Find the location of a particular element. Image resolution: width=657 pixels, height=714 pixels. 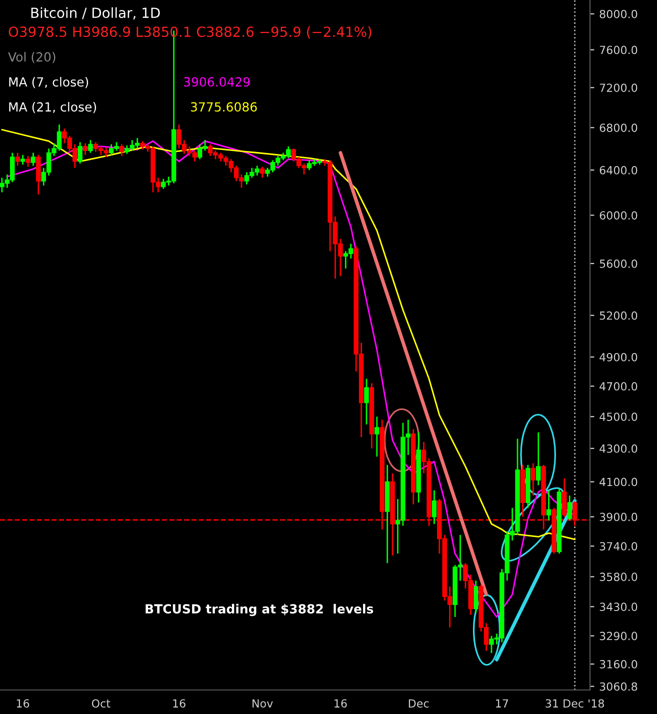

x-tick-label: 31 Dec '18 is located at coordinates (575, 703).